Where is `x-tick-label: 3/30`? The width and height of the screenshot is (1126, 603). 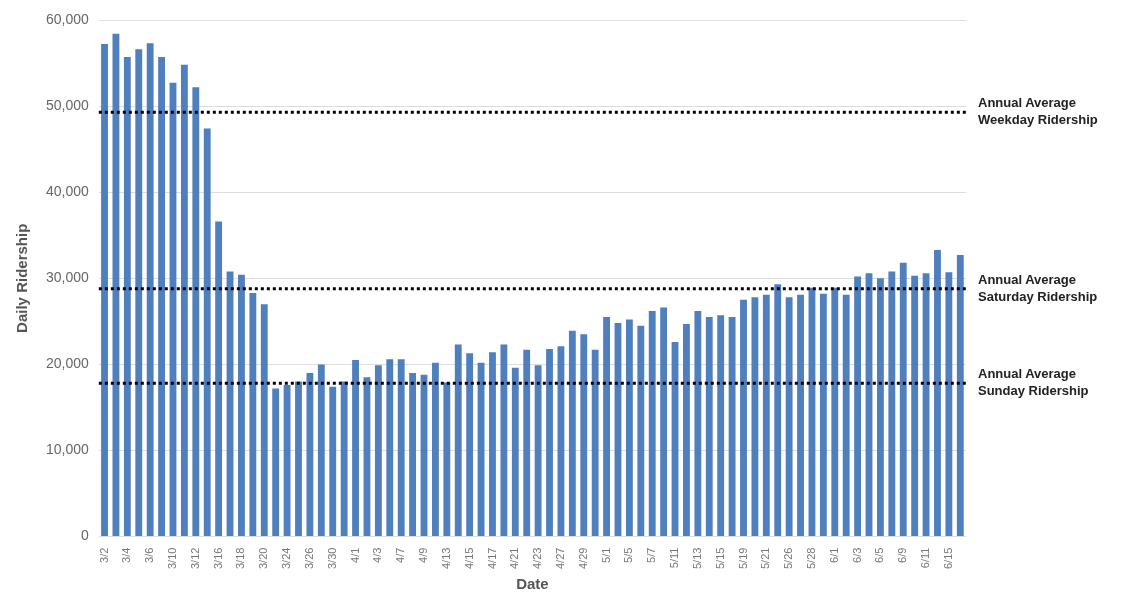
x-tick-label: 3/30 is located at coordinates (331, 558).